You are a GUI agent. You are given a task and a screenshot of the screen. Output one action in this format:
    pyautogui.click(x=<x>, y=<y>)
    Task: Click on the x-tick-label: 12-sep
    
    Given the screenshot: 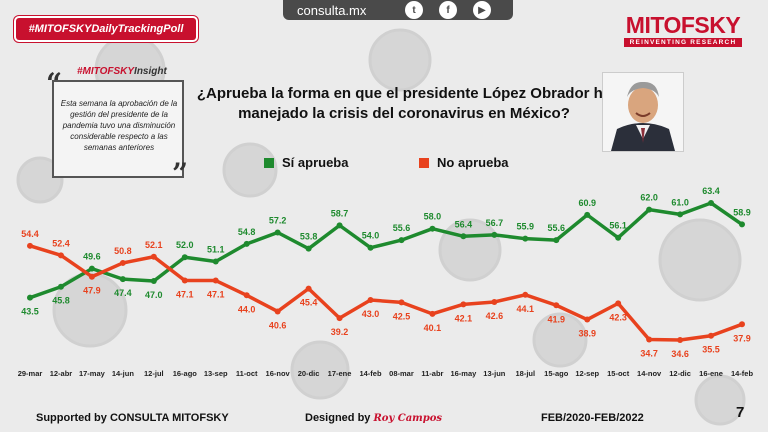 What is the action you would take?
    pyautogui.click(x=587, y=373)
    